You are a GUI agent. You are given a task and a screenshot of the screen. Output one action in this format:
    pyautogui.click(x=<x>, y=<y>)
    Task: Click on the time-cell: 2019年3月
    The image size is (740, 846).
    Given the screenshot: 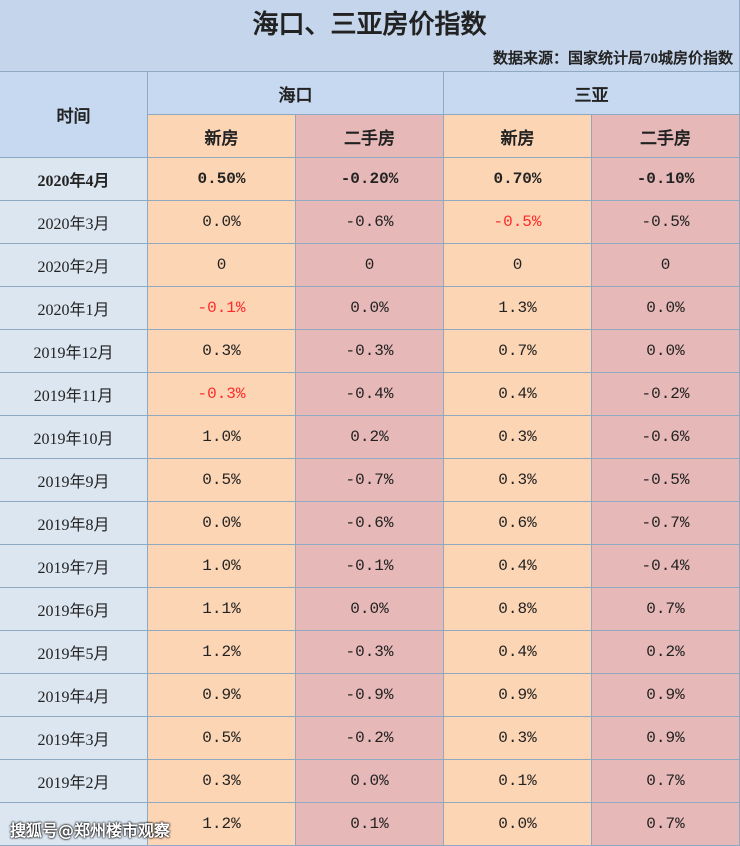 What is the action you would take?
    pyautogui.click(x=74, y=738)
    